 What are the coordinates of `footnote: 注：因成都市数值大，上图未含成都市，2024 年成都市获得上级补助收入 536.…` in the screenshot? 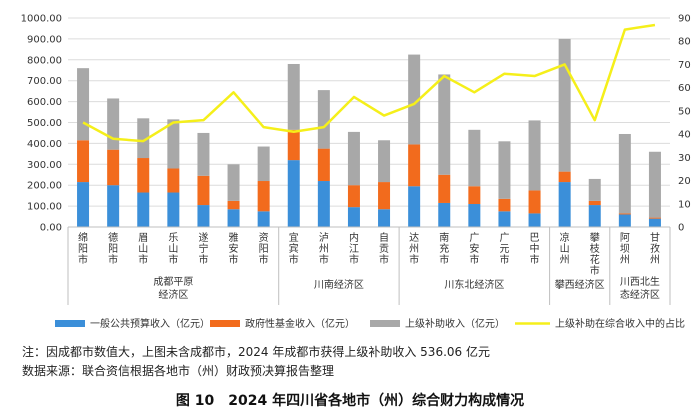 It's located at (256, 352).